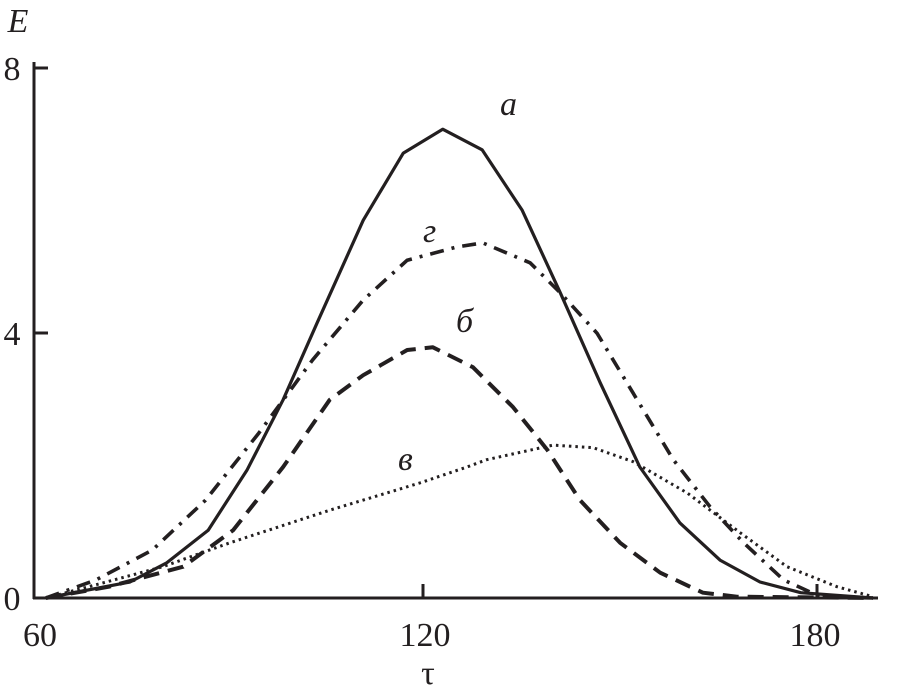 The height and width of the screenshot is (694, 900). I want to click on y-axis-label: E, so click(18, 21).